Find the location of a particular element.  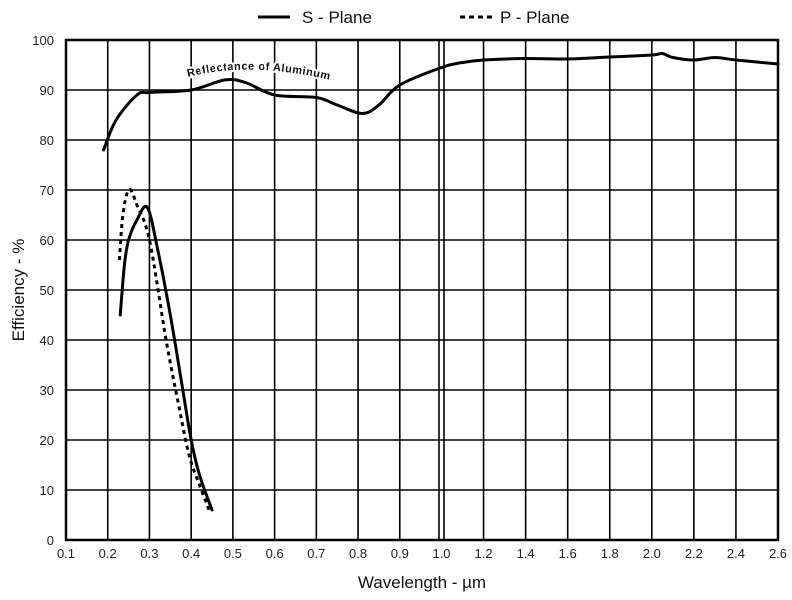

x-tick-label: 1.2 is located at coordinates (484, 553).